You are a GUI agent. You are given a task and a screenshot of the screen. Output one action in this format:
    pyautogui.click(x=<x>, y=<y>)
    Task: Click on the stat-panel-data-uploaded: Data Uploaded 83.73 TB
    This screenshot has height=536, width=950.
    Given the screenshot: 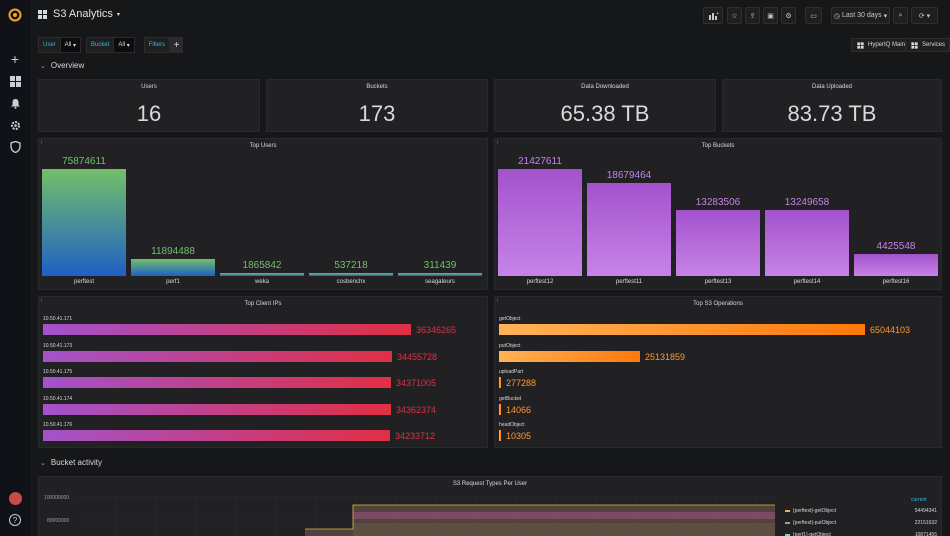 What is the action you would take?
    pyautogui.click(x=832, y=105)
    